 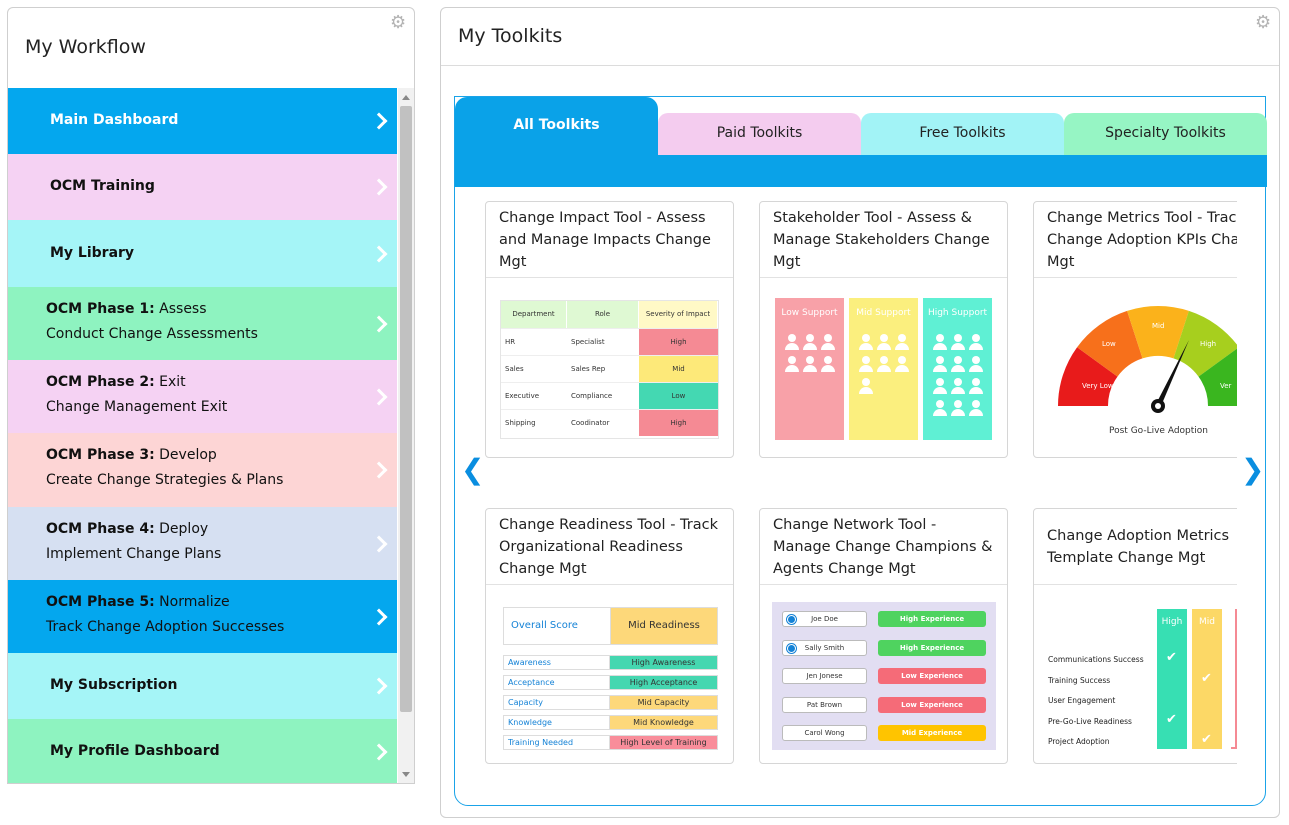 I want to click on sidebar-item-ocm-phase-2: OCM Phase 2: Exit Change Management Exit, so click(x=202, y=396).